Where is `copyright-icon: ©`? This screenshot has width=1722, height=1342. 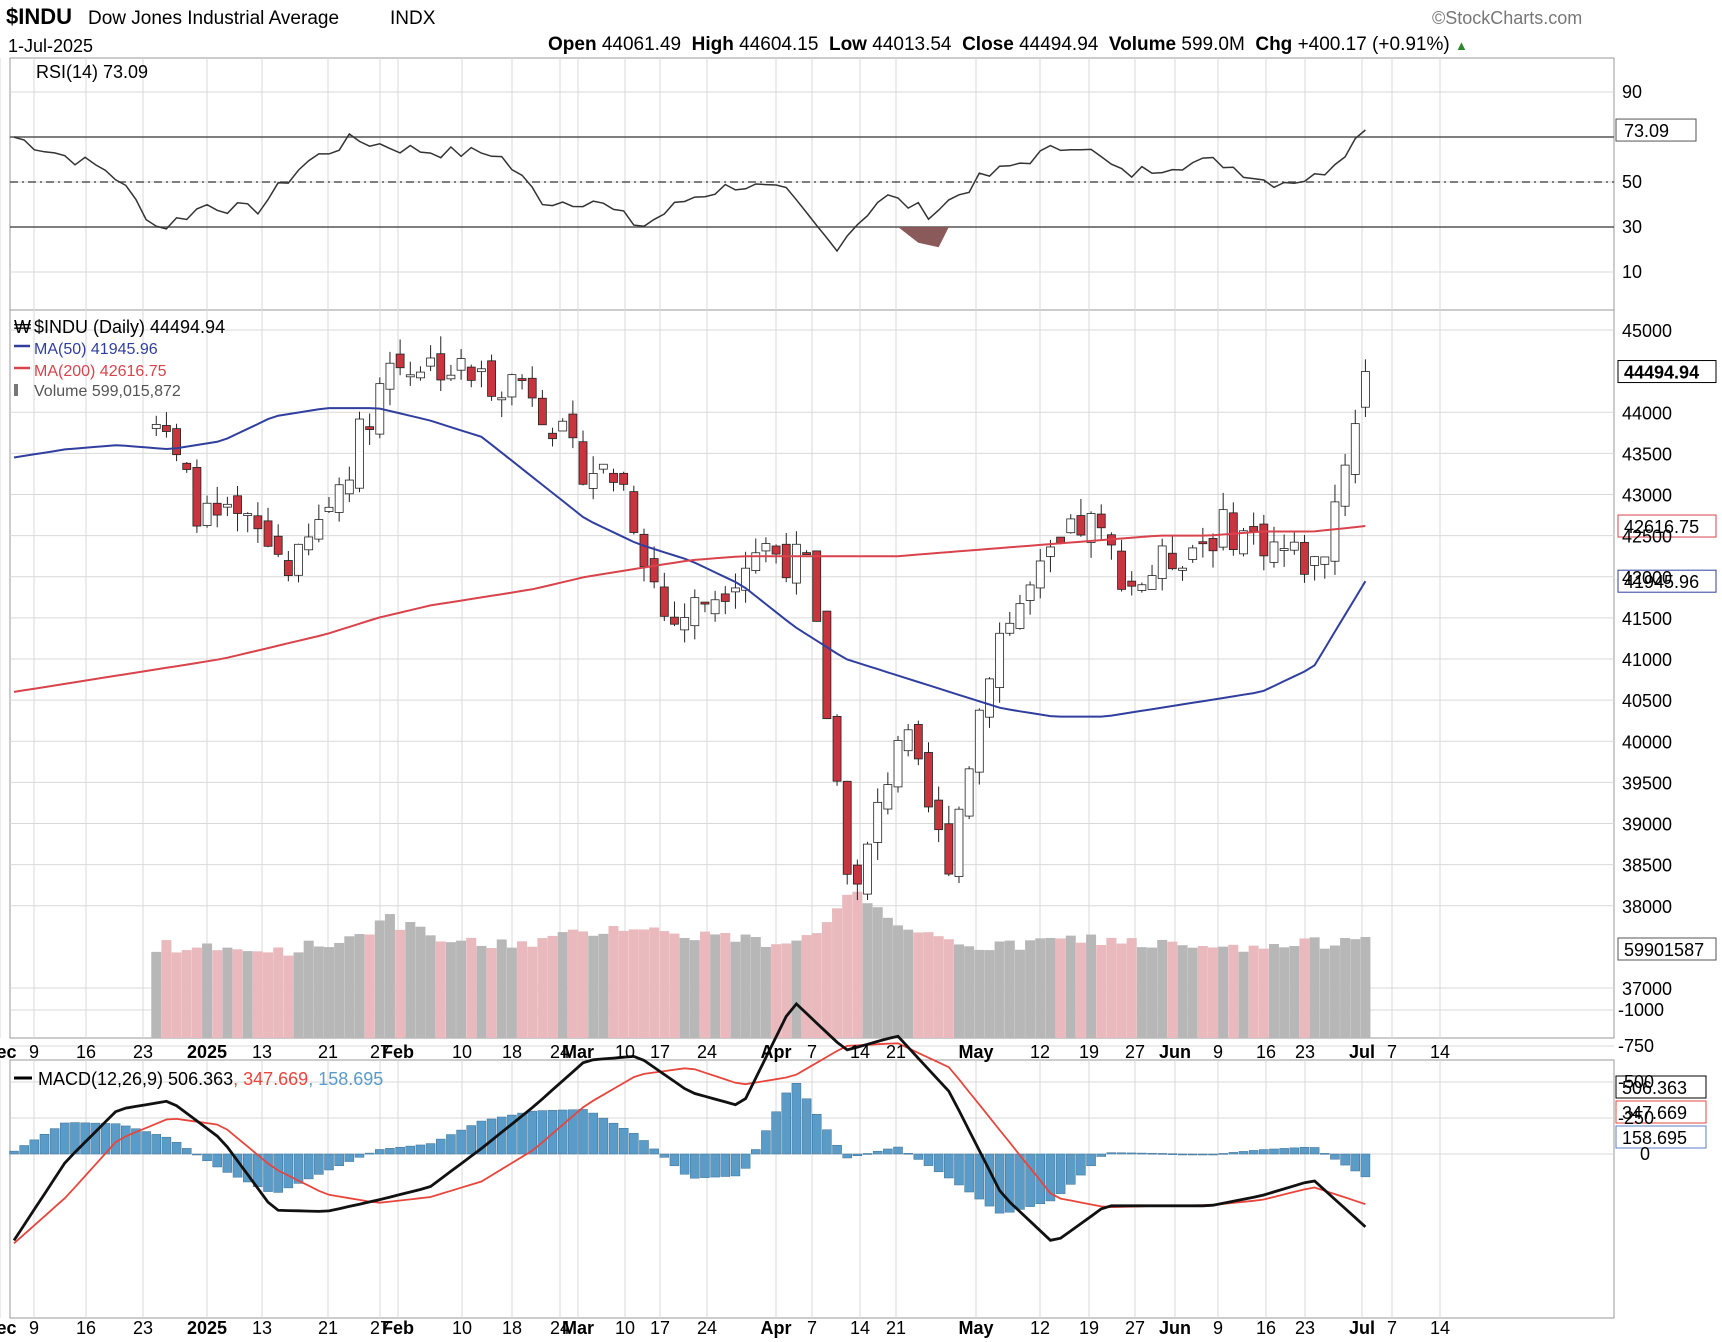 copyright-icon: © is located at coordinates (1439, 18).